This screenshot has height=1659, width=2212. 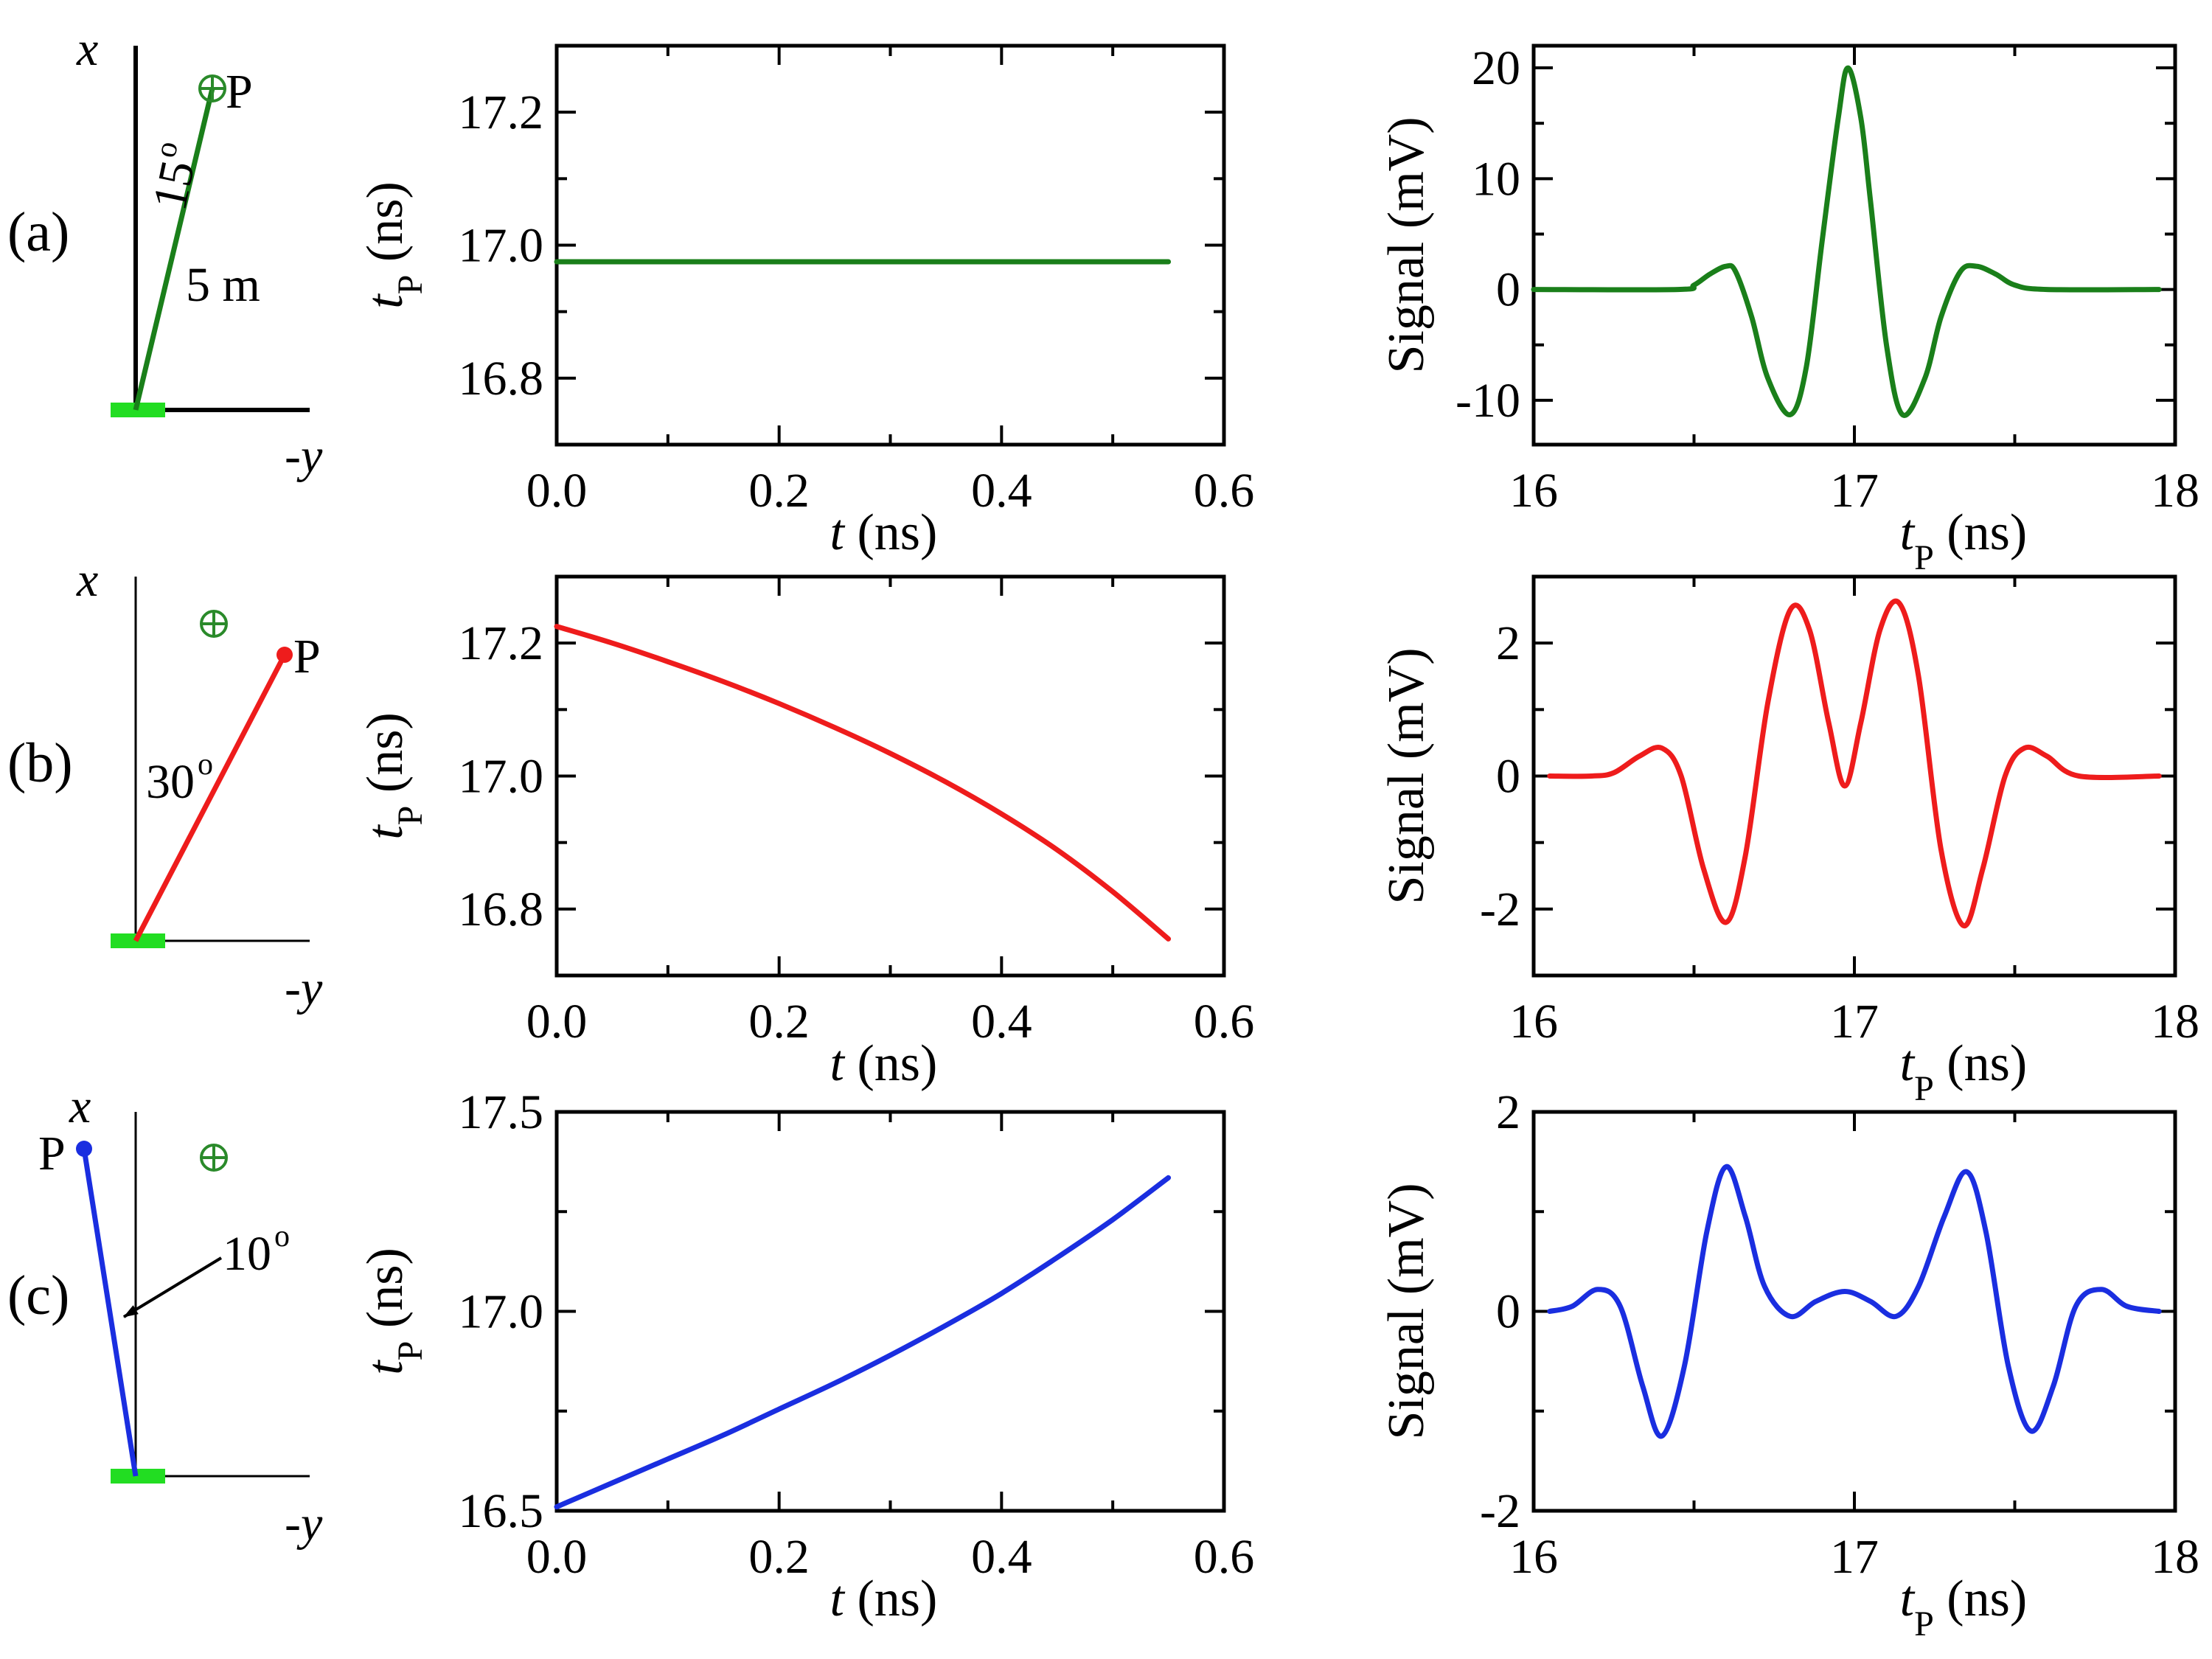 What do you see at coordinates (1496, 179) in the screenshot?
I see `y-tick-label: 10` at bounding box center [1496, 179].